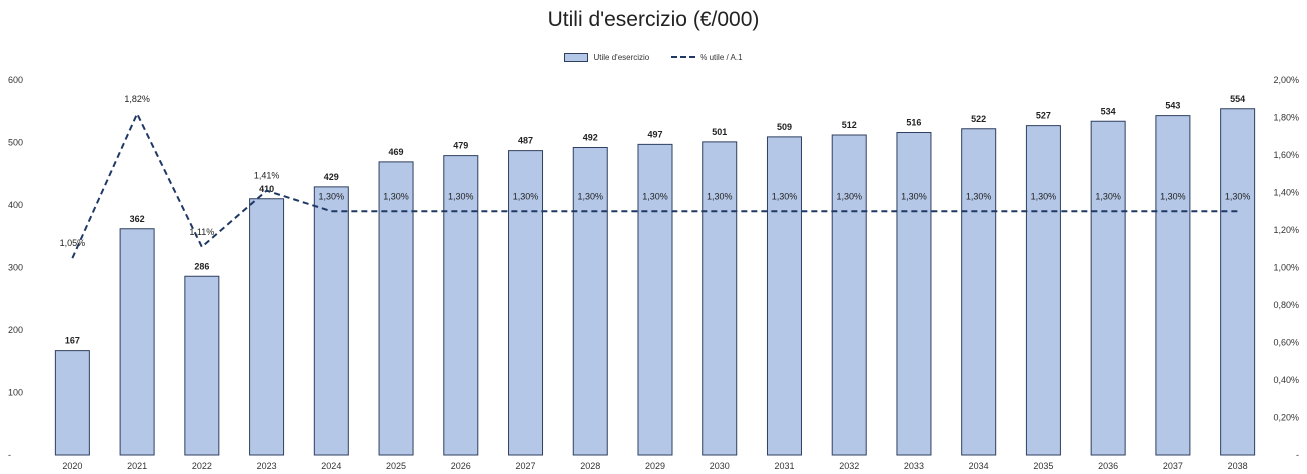 Image resolution: width=1307 pixels, height=474 pixels. I want to click on x-tick-label: 2021, so click(137, 466).